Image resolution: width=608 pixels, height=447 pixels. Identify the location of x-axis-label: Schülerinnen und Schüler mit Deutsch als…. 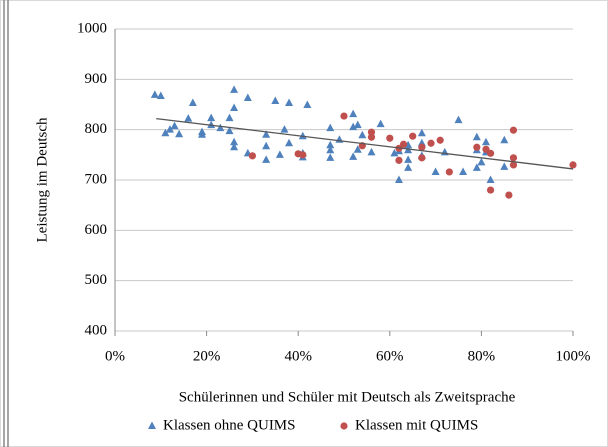
(347, 397).